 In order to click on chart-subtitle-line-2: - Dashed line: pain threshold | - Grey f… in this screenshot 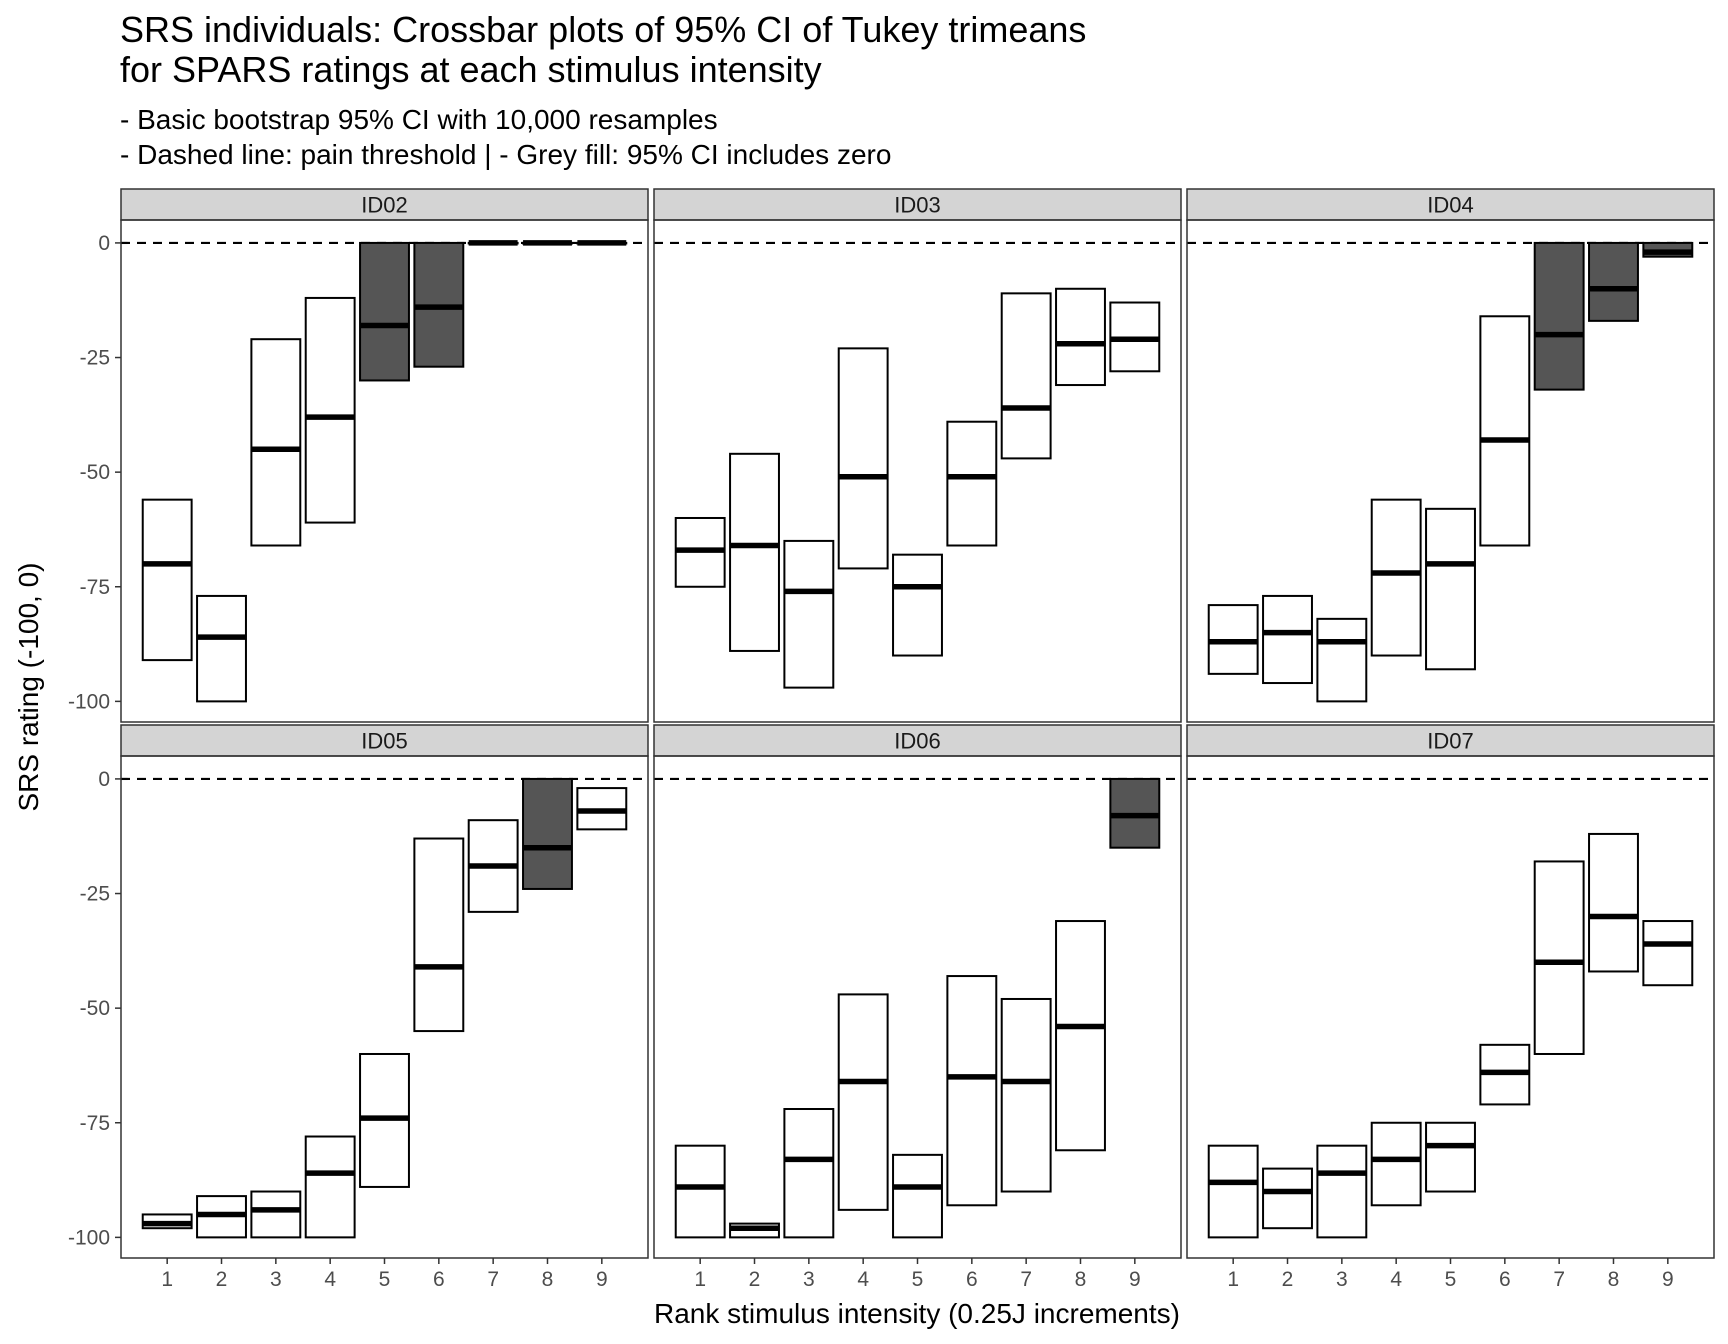, I will do `click(505, 154)`.